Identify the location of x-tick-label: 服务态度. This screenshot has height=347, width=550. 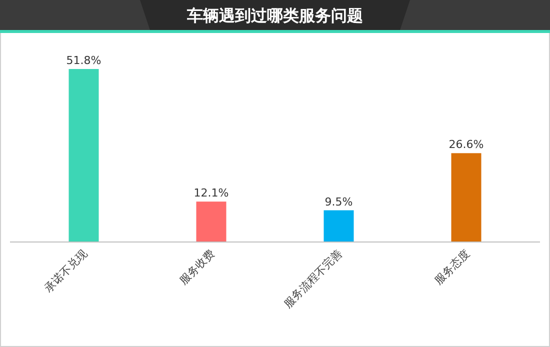
(452, 267).